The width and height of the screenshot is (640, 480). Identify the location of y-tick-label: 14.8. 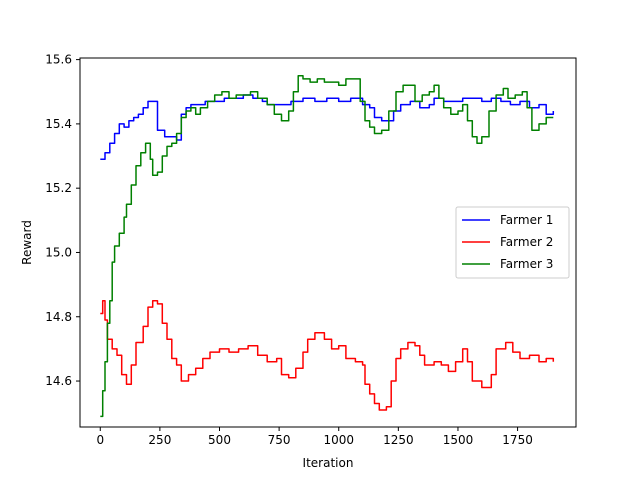
(58, 317).